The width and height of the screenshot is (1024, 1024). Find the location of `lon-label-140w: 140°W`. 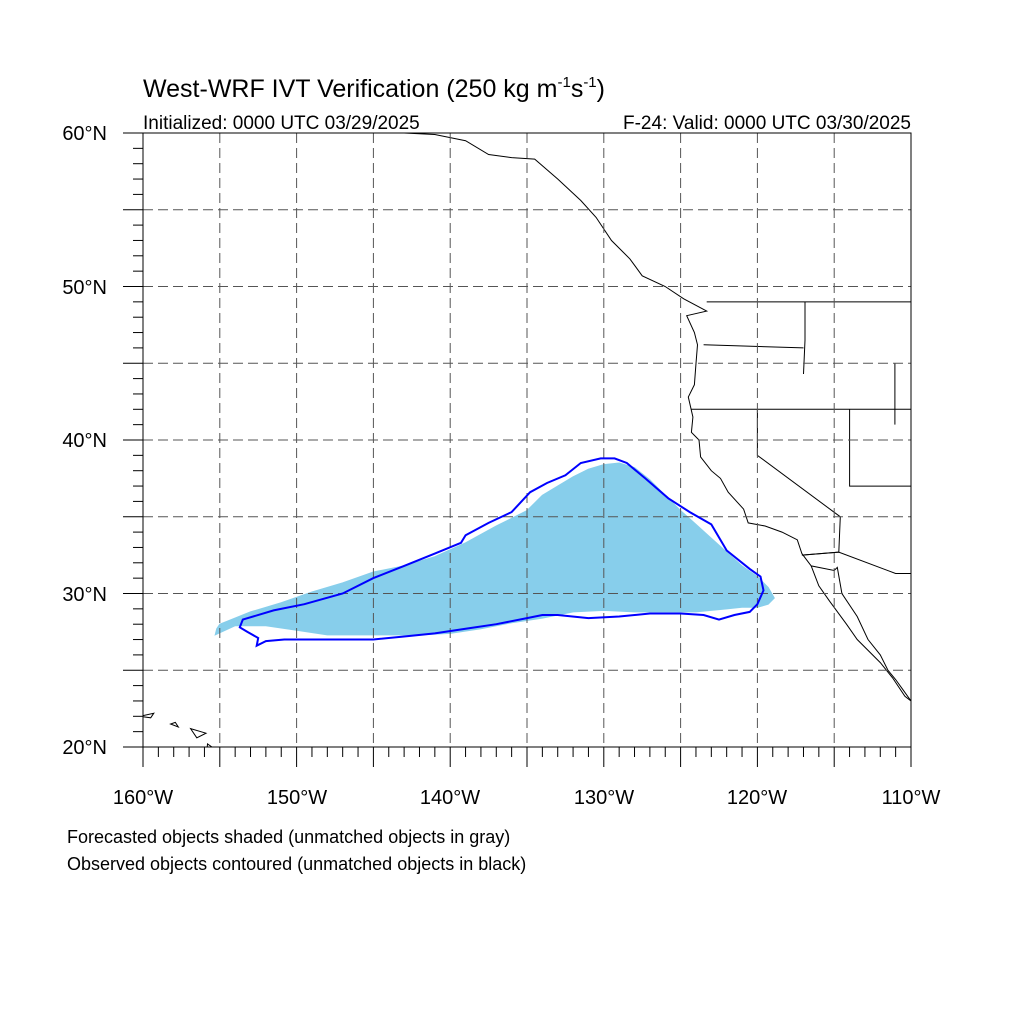

lon-label-140w: 140°W is located at coordinates (450, 798).